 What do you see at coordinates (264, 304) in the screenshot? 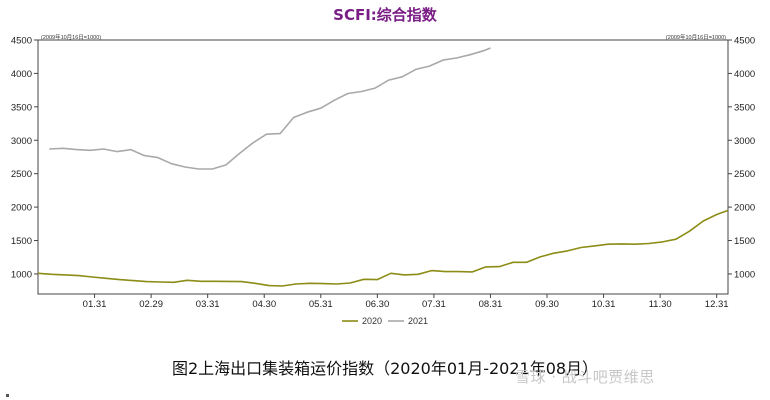
I see `x-tick-label: 04.30` at bounding box center [264, 304].